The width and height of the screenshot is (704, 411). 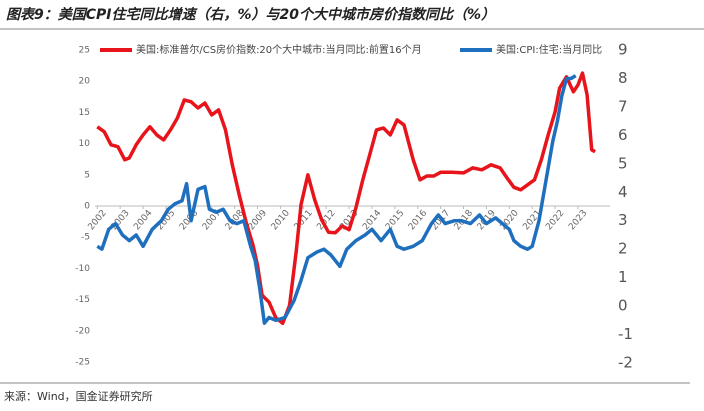 What do you see at coordinates (82, 331) in the screenshot?
I see `y-tick-label: -20` at bounding box center [82, 331].